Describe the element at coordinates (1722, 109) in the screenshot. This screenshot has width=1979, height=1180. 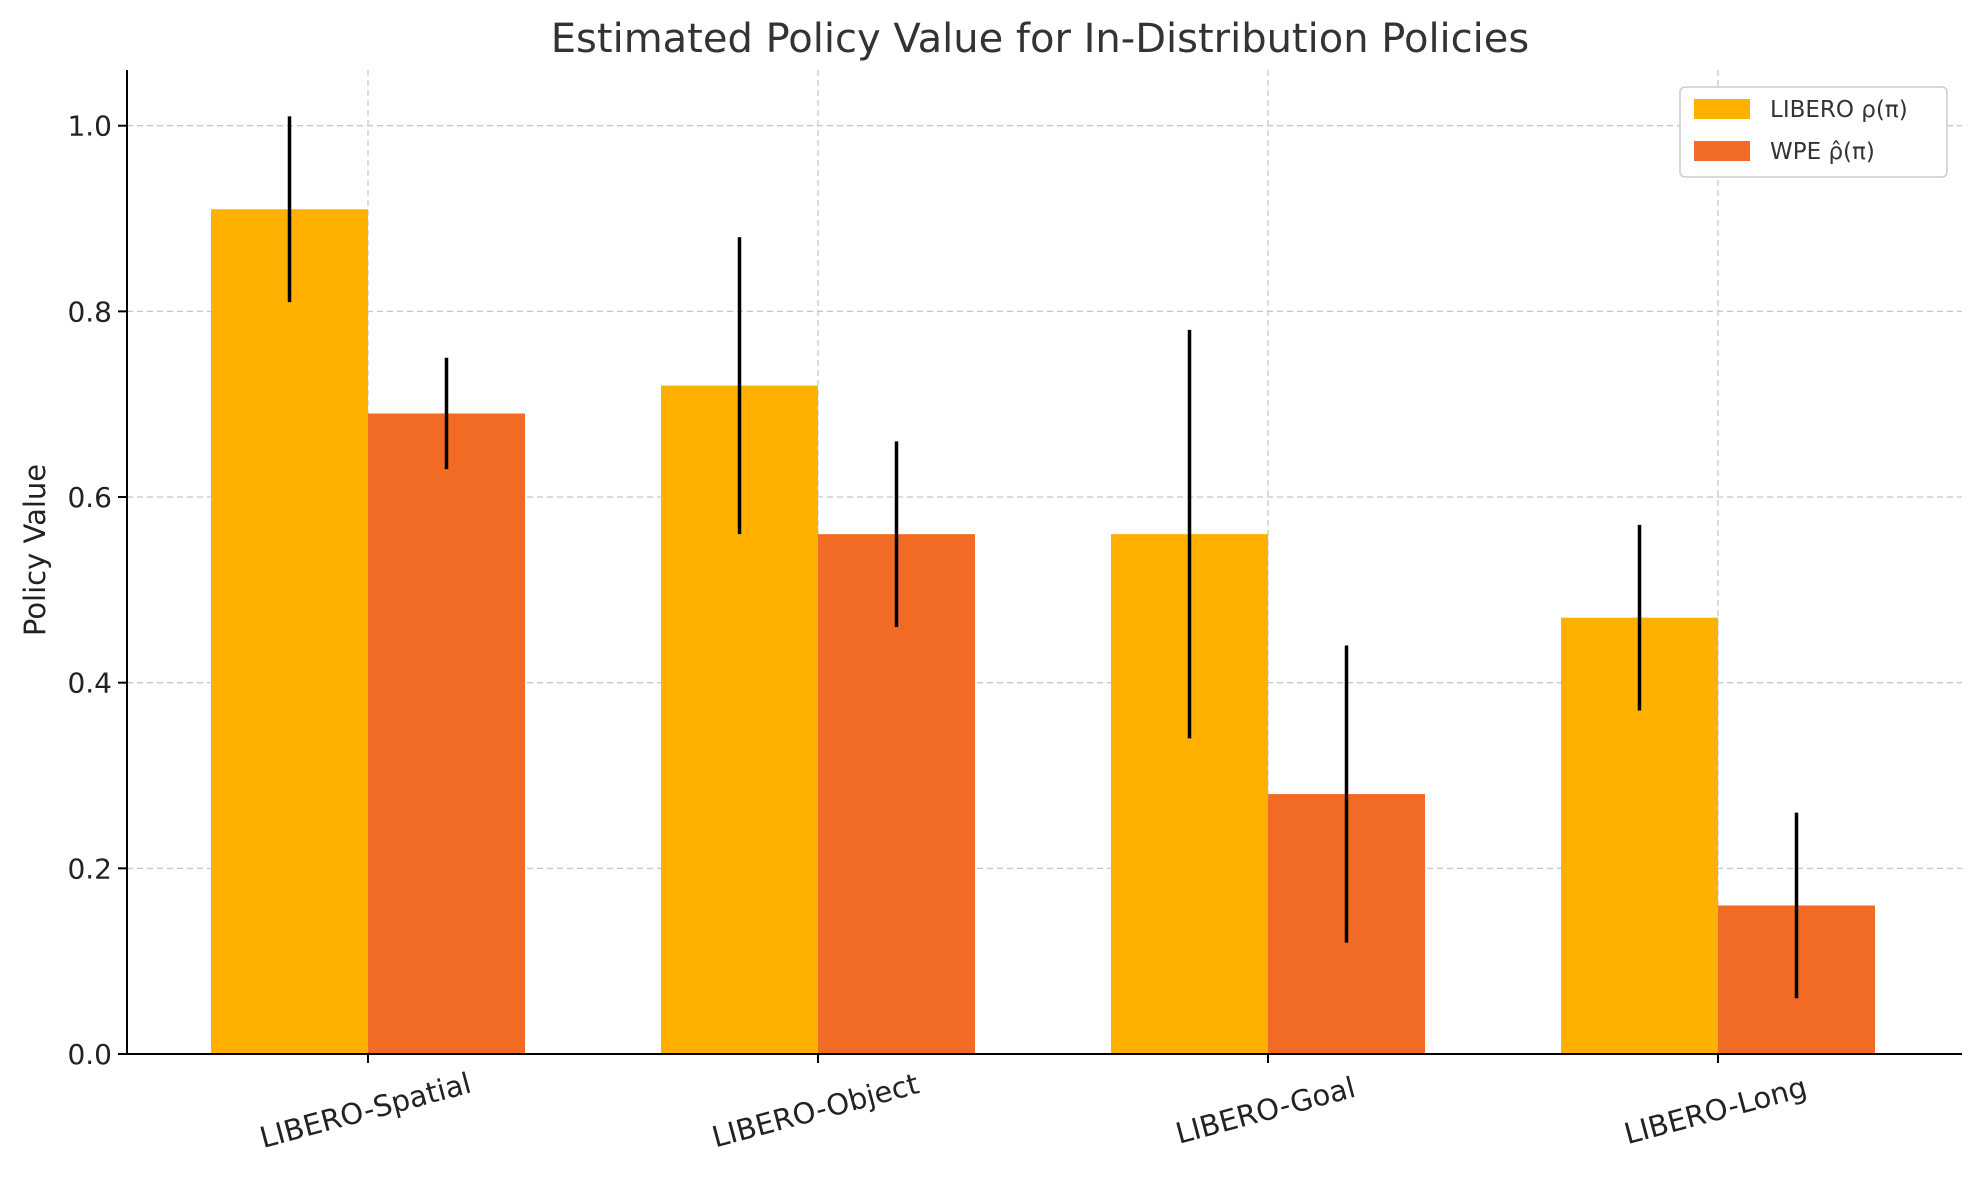
I see `legend-swatch-libero` at that location.